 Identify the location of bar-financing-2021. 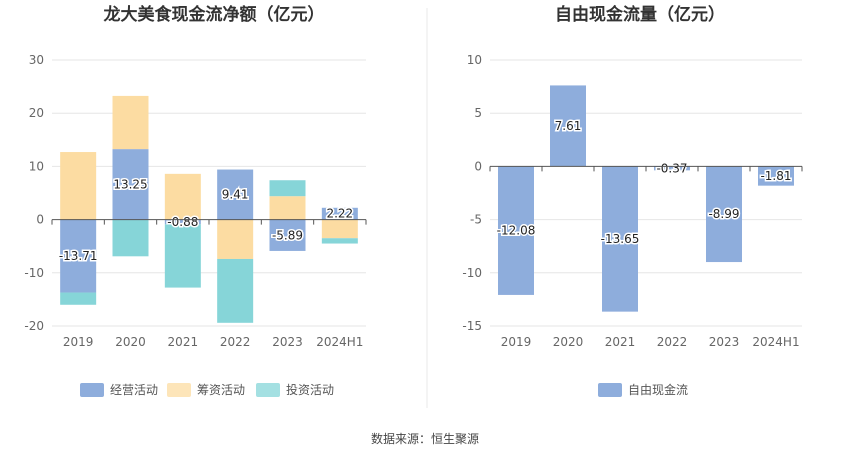
(182, 196).